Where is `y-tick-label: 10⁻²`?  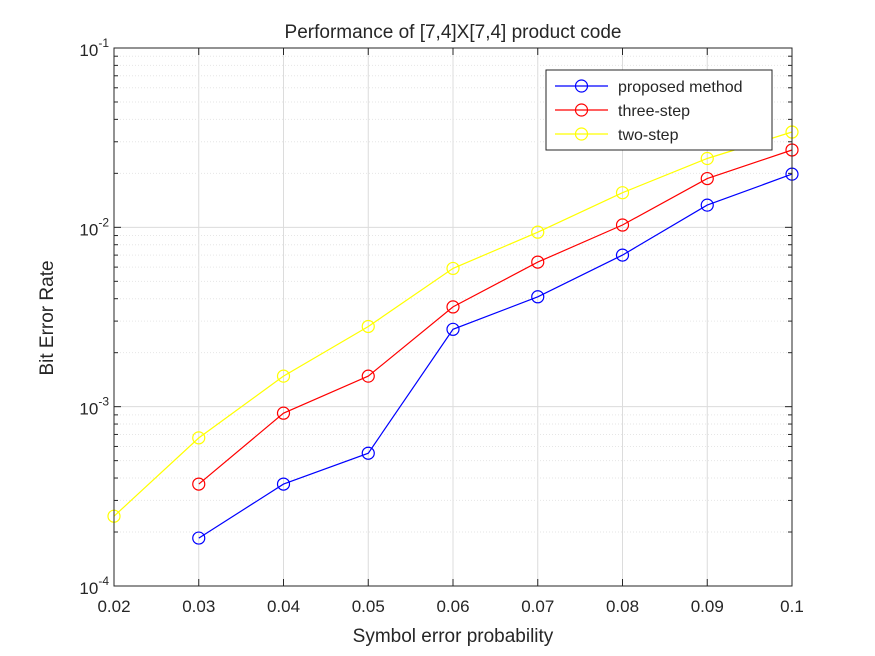 y-tick-label: 10⁻² is located at coordinates (94, 227).